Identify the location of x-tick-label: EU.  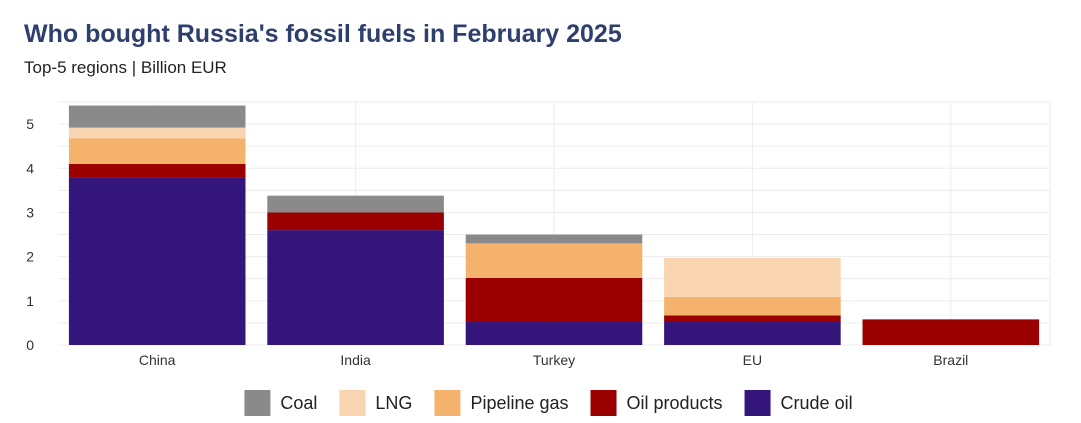
(752, 360).